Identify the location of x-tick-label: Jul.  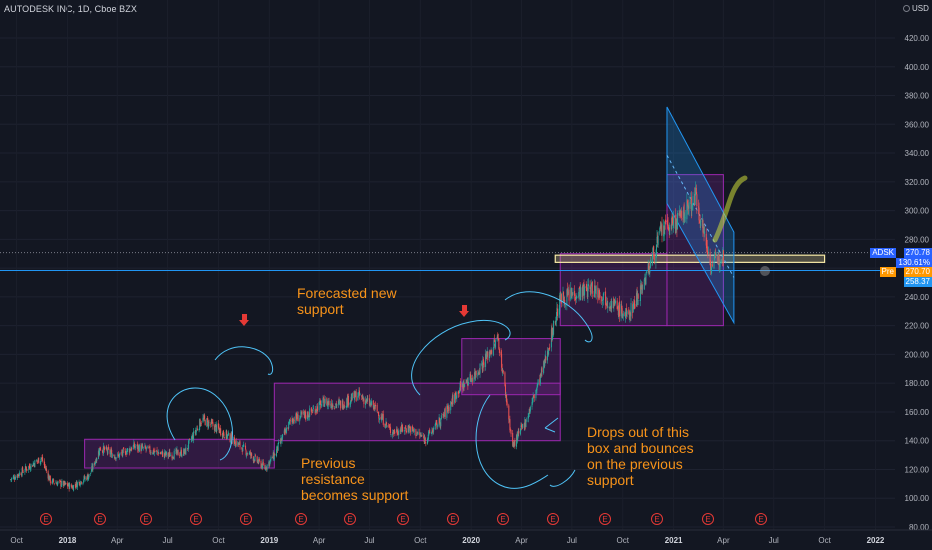
(774, 540).